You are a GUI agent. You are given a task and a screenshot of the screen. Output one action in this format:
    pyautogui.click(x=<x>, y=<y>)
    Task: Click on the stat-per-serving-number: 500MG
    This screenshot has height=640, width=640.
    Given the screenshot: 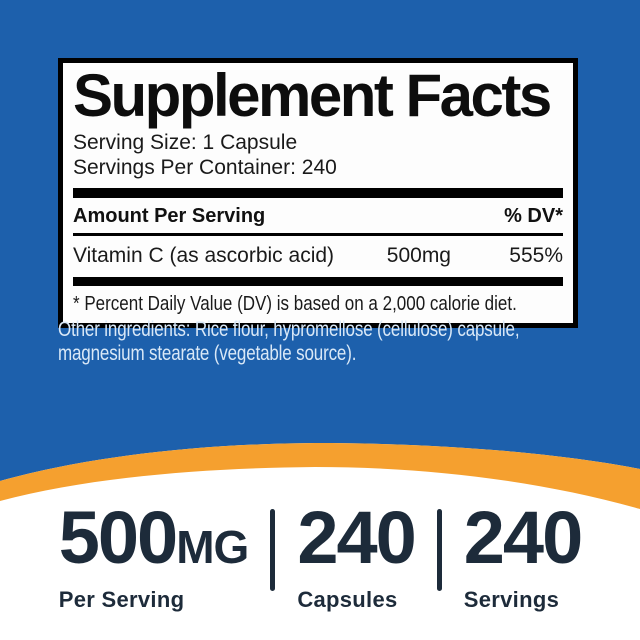 What is the action you would take?
    pyautogui.click(x=154, y=541)
    